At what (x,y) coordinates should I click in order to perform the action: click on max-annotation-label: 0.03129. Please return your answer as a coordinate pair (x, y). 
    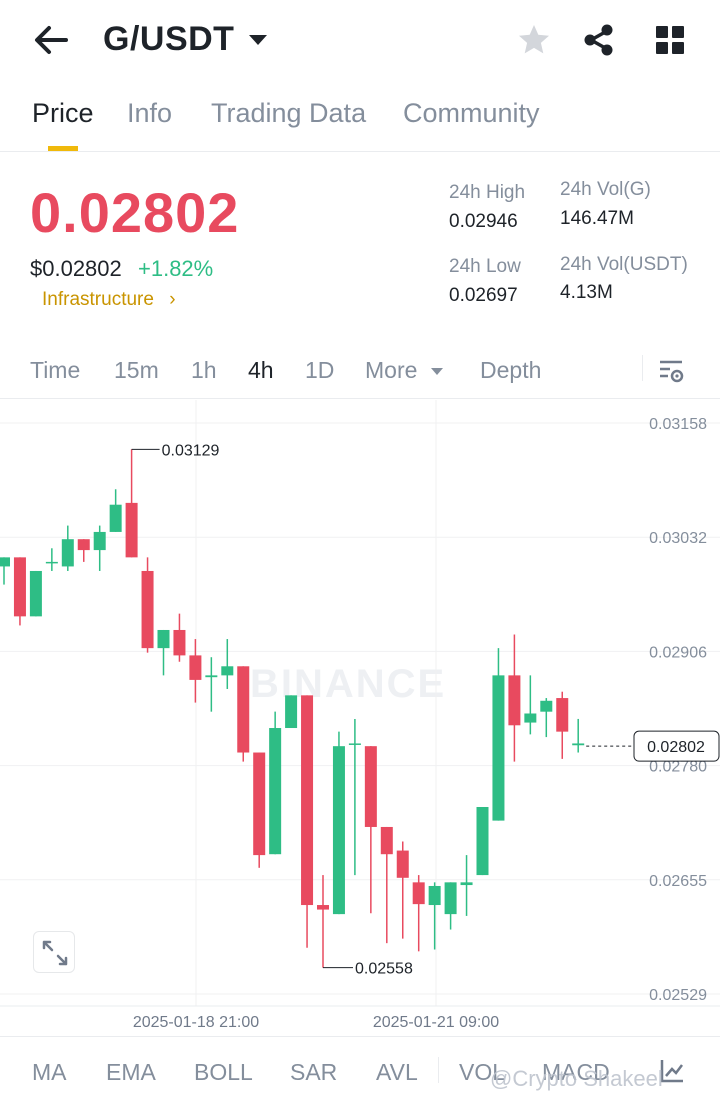
    Looking at the image, I should click on (191, 450).